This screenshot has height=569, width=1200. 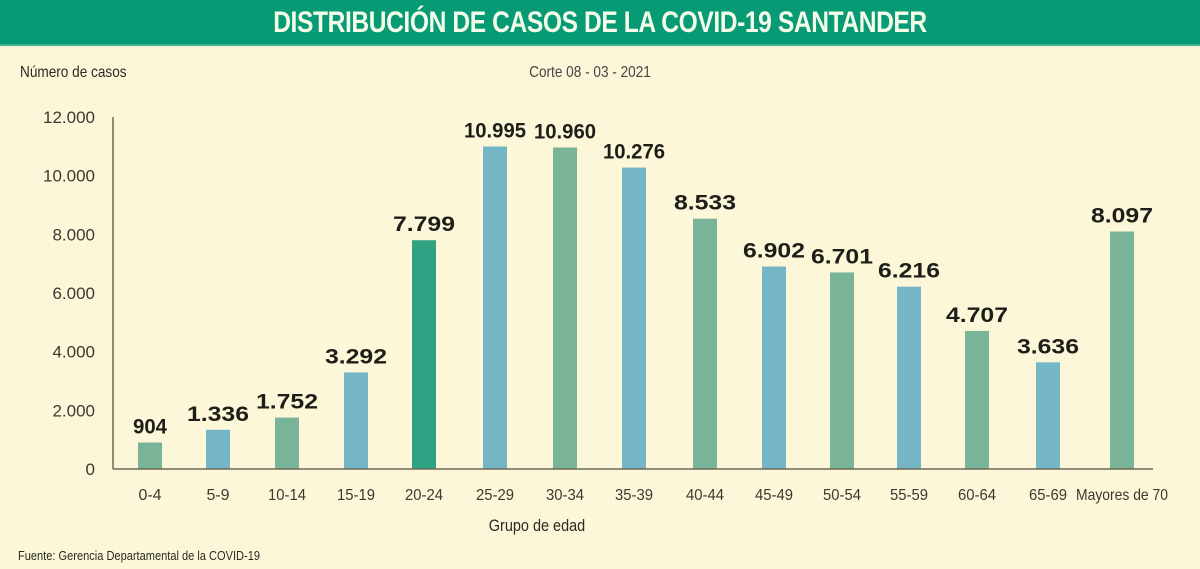 I want to click on x-tick-label: 20-24, so click(x=424, y=495).